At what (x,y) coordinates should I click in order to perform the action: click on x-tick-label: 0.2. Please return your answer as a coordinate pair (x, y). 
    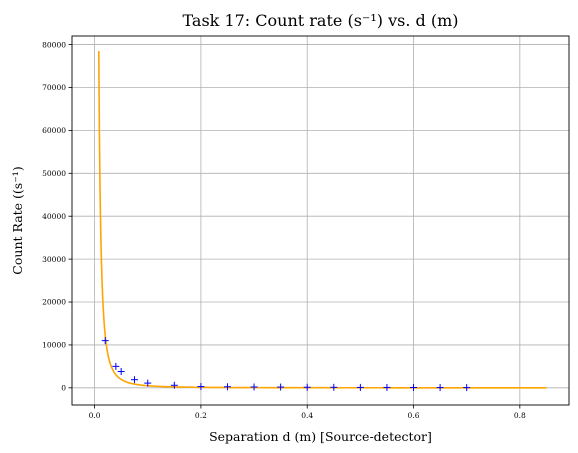
    Looking at the image, I should click on (201, 415).